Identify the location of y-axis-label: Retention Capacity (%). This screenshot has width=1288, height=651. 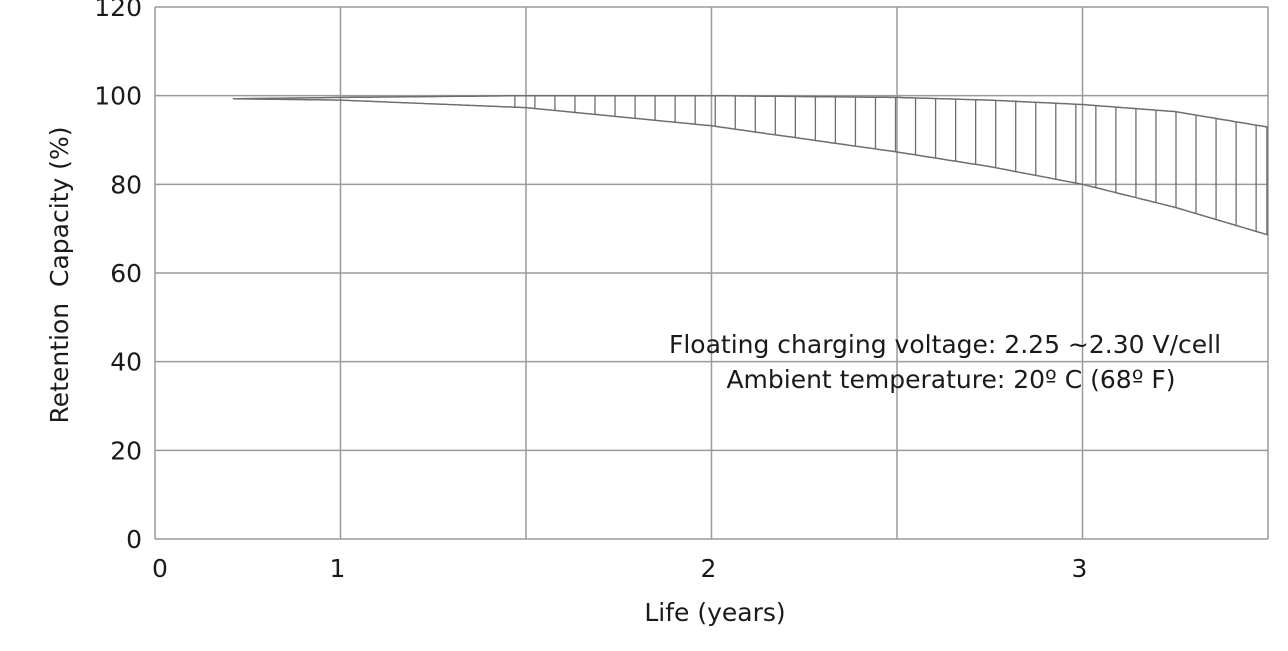
(59, 275).